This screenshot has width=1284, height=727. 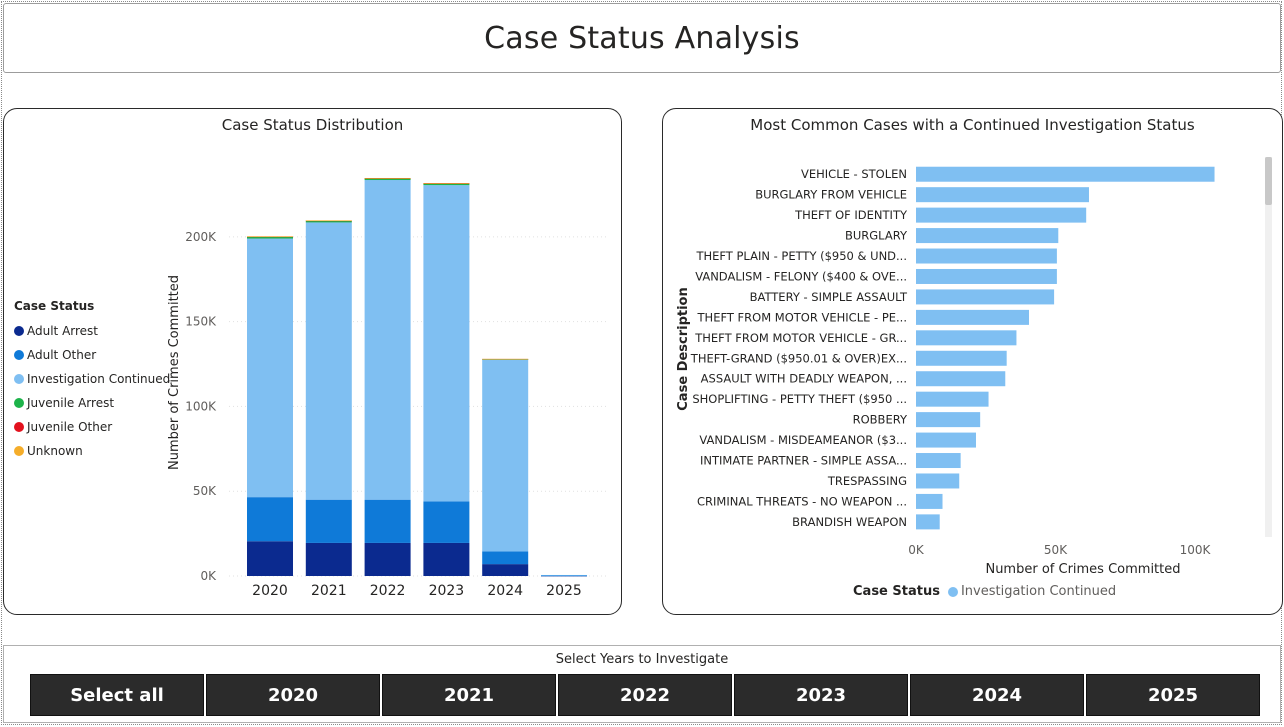 I want to click on left-chart-title: Case Status Distribution, so click(x=312, y=125).